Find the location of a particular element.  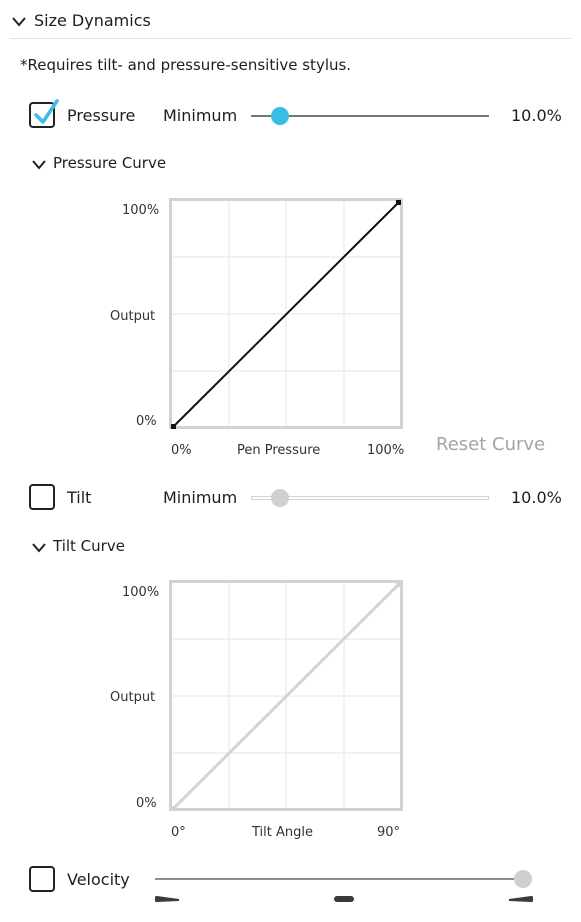

x-axis-label: Pen Pressure is located at coordinates (279, 450).